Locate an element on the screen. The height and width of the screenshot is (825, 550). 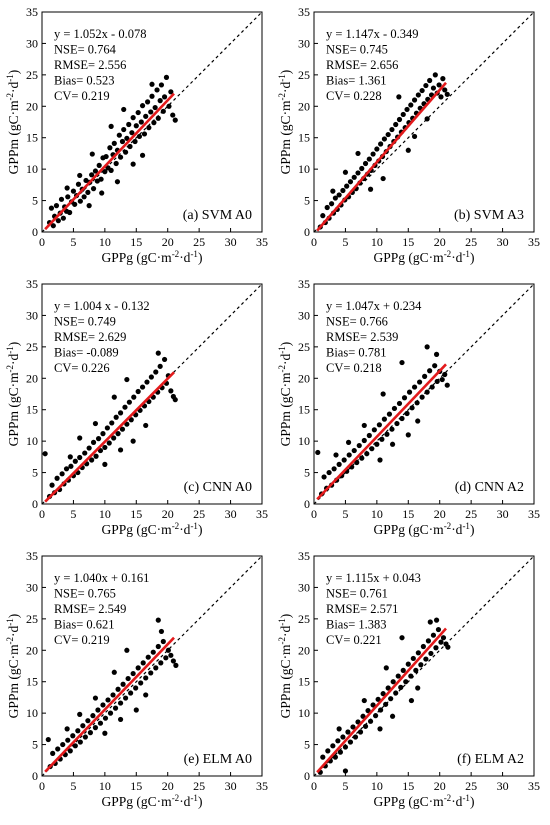
stat-annotation: NSE= 0.764 is located at coordinates (85, 50).